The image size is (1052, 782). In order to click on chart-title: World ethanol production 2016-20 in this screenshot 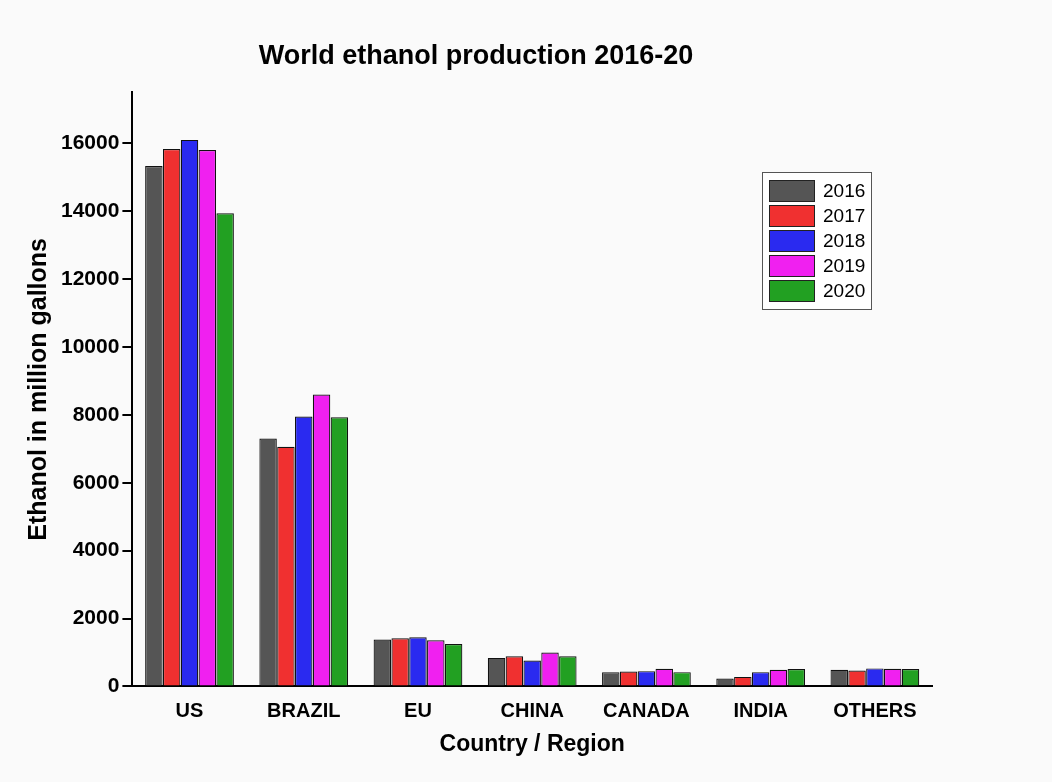, I will do `click(476, 54)`.